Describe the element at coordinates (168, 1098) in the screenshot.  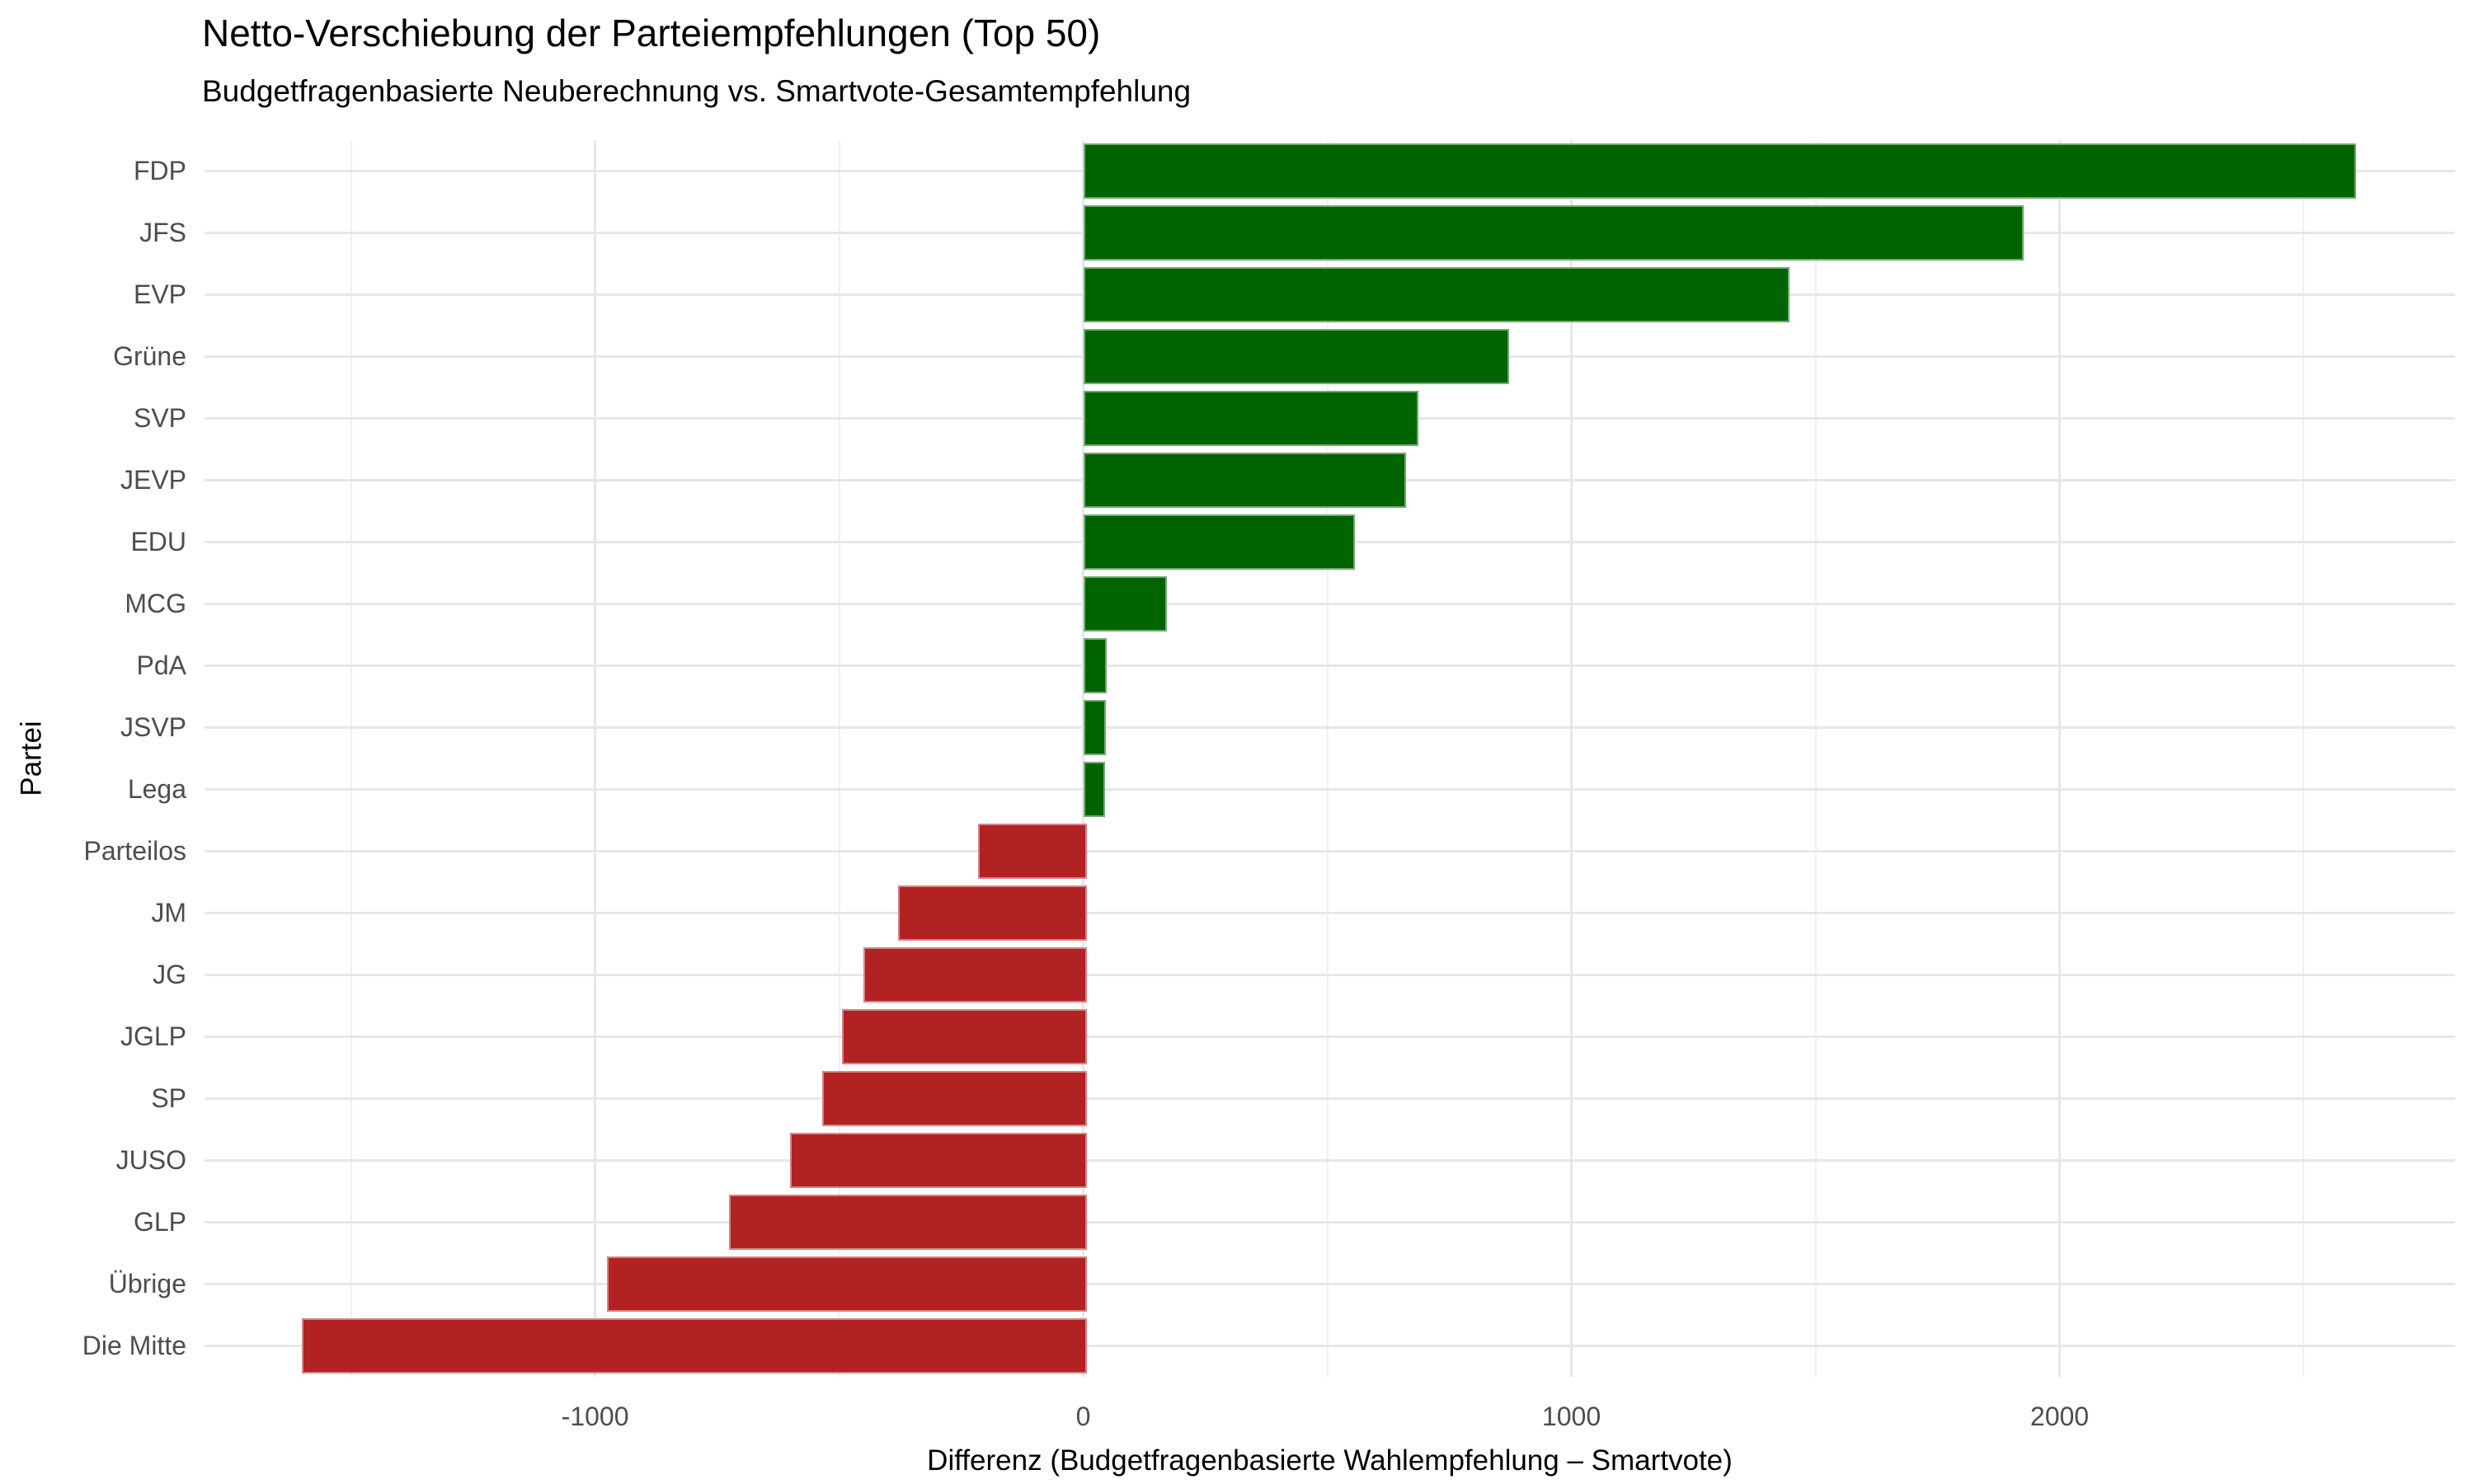
I see `y-label-sp: SP` at that location.